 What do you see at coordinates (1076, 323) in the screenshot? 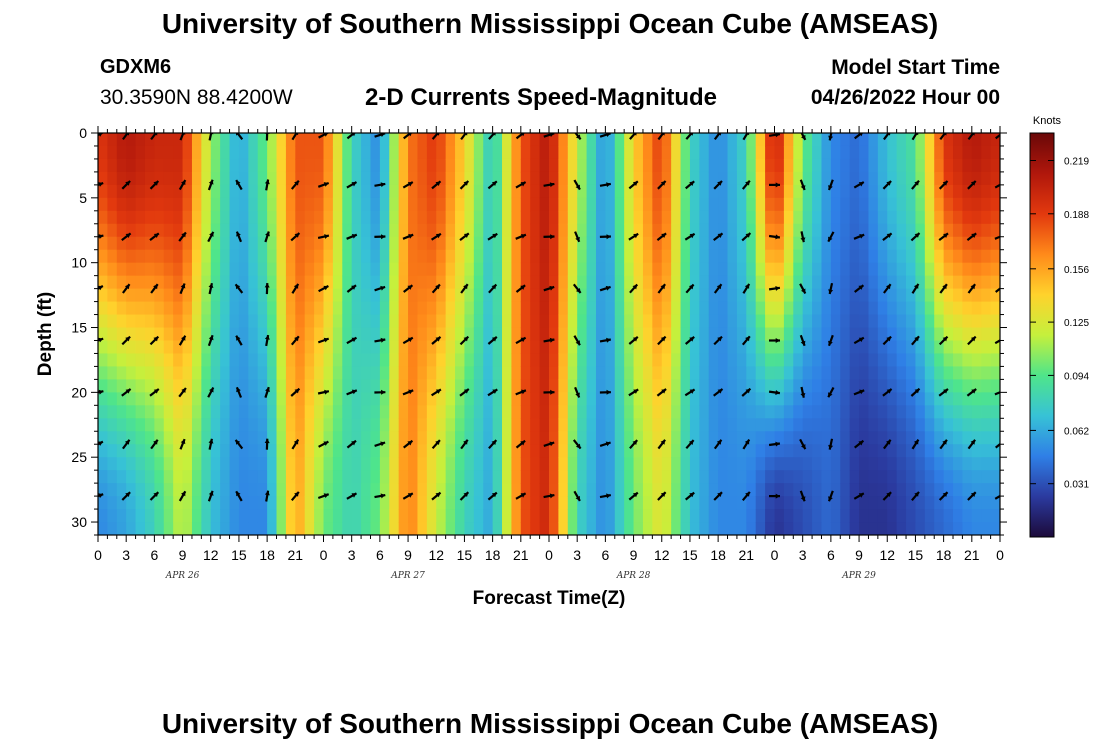
I see `colorbar-tick-label: 0.125` at bounding box center [1076, 323].